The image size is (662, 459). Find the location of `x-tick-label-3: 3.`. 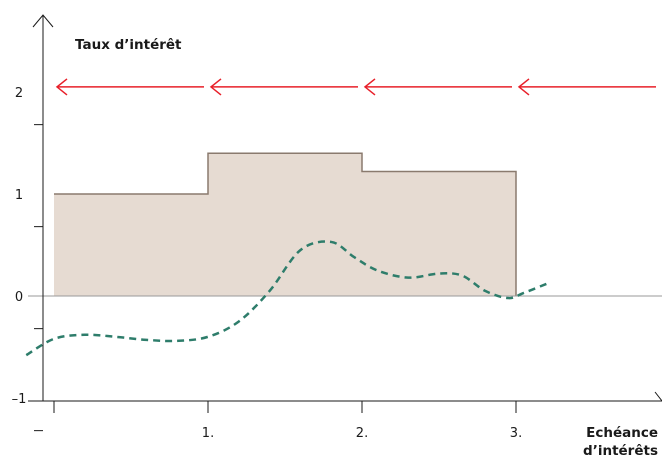

x-tick-label-3: 3. is located at coordinates (516, 433).